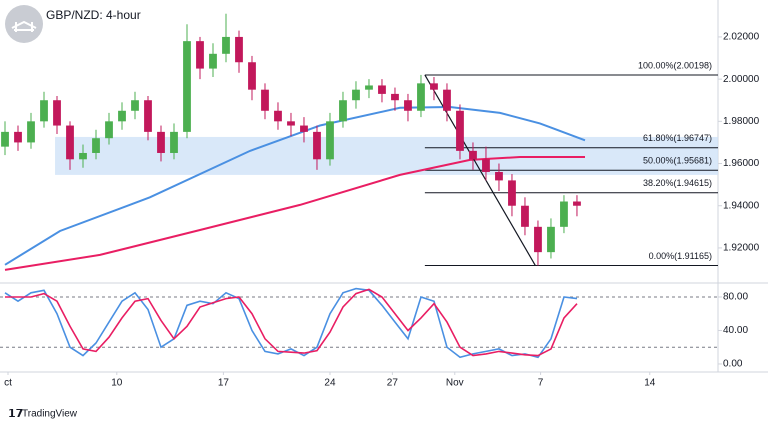 The height and width of the screenshot is (432, 768). I want to click on chart-title: GBP/NZD: 4-hour, so click(93, 15).